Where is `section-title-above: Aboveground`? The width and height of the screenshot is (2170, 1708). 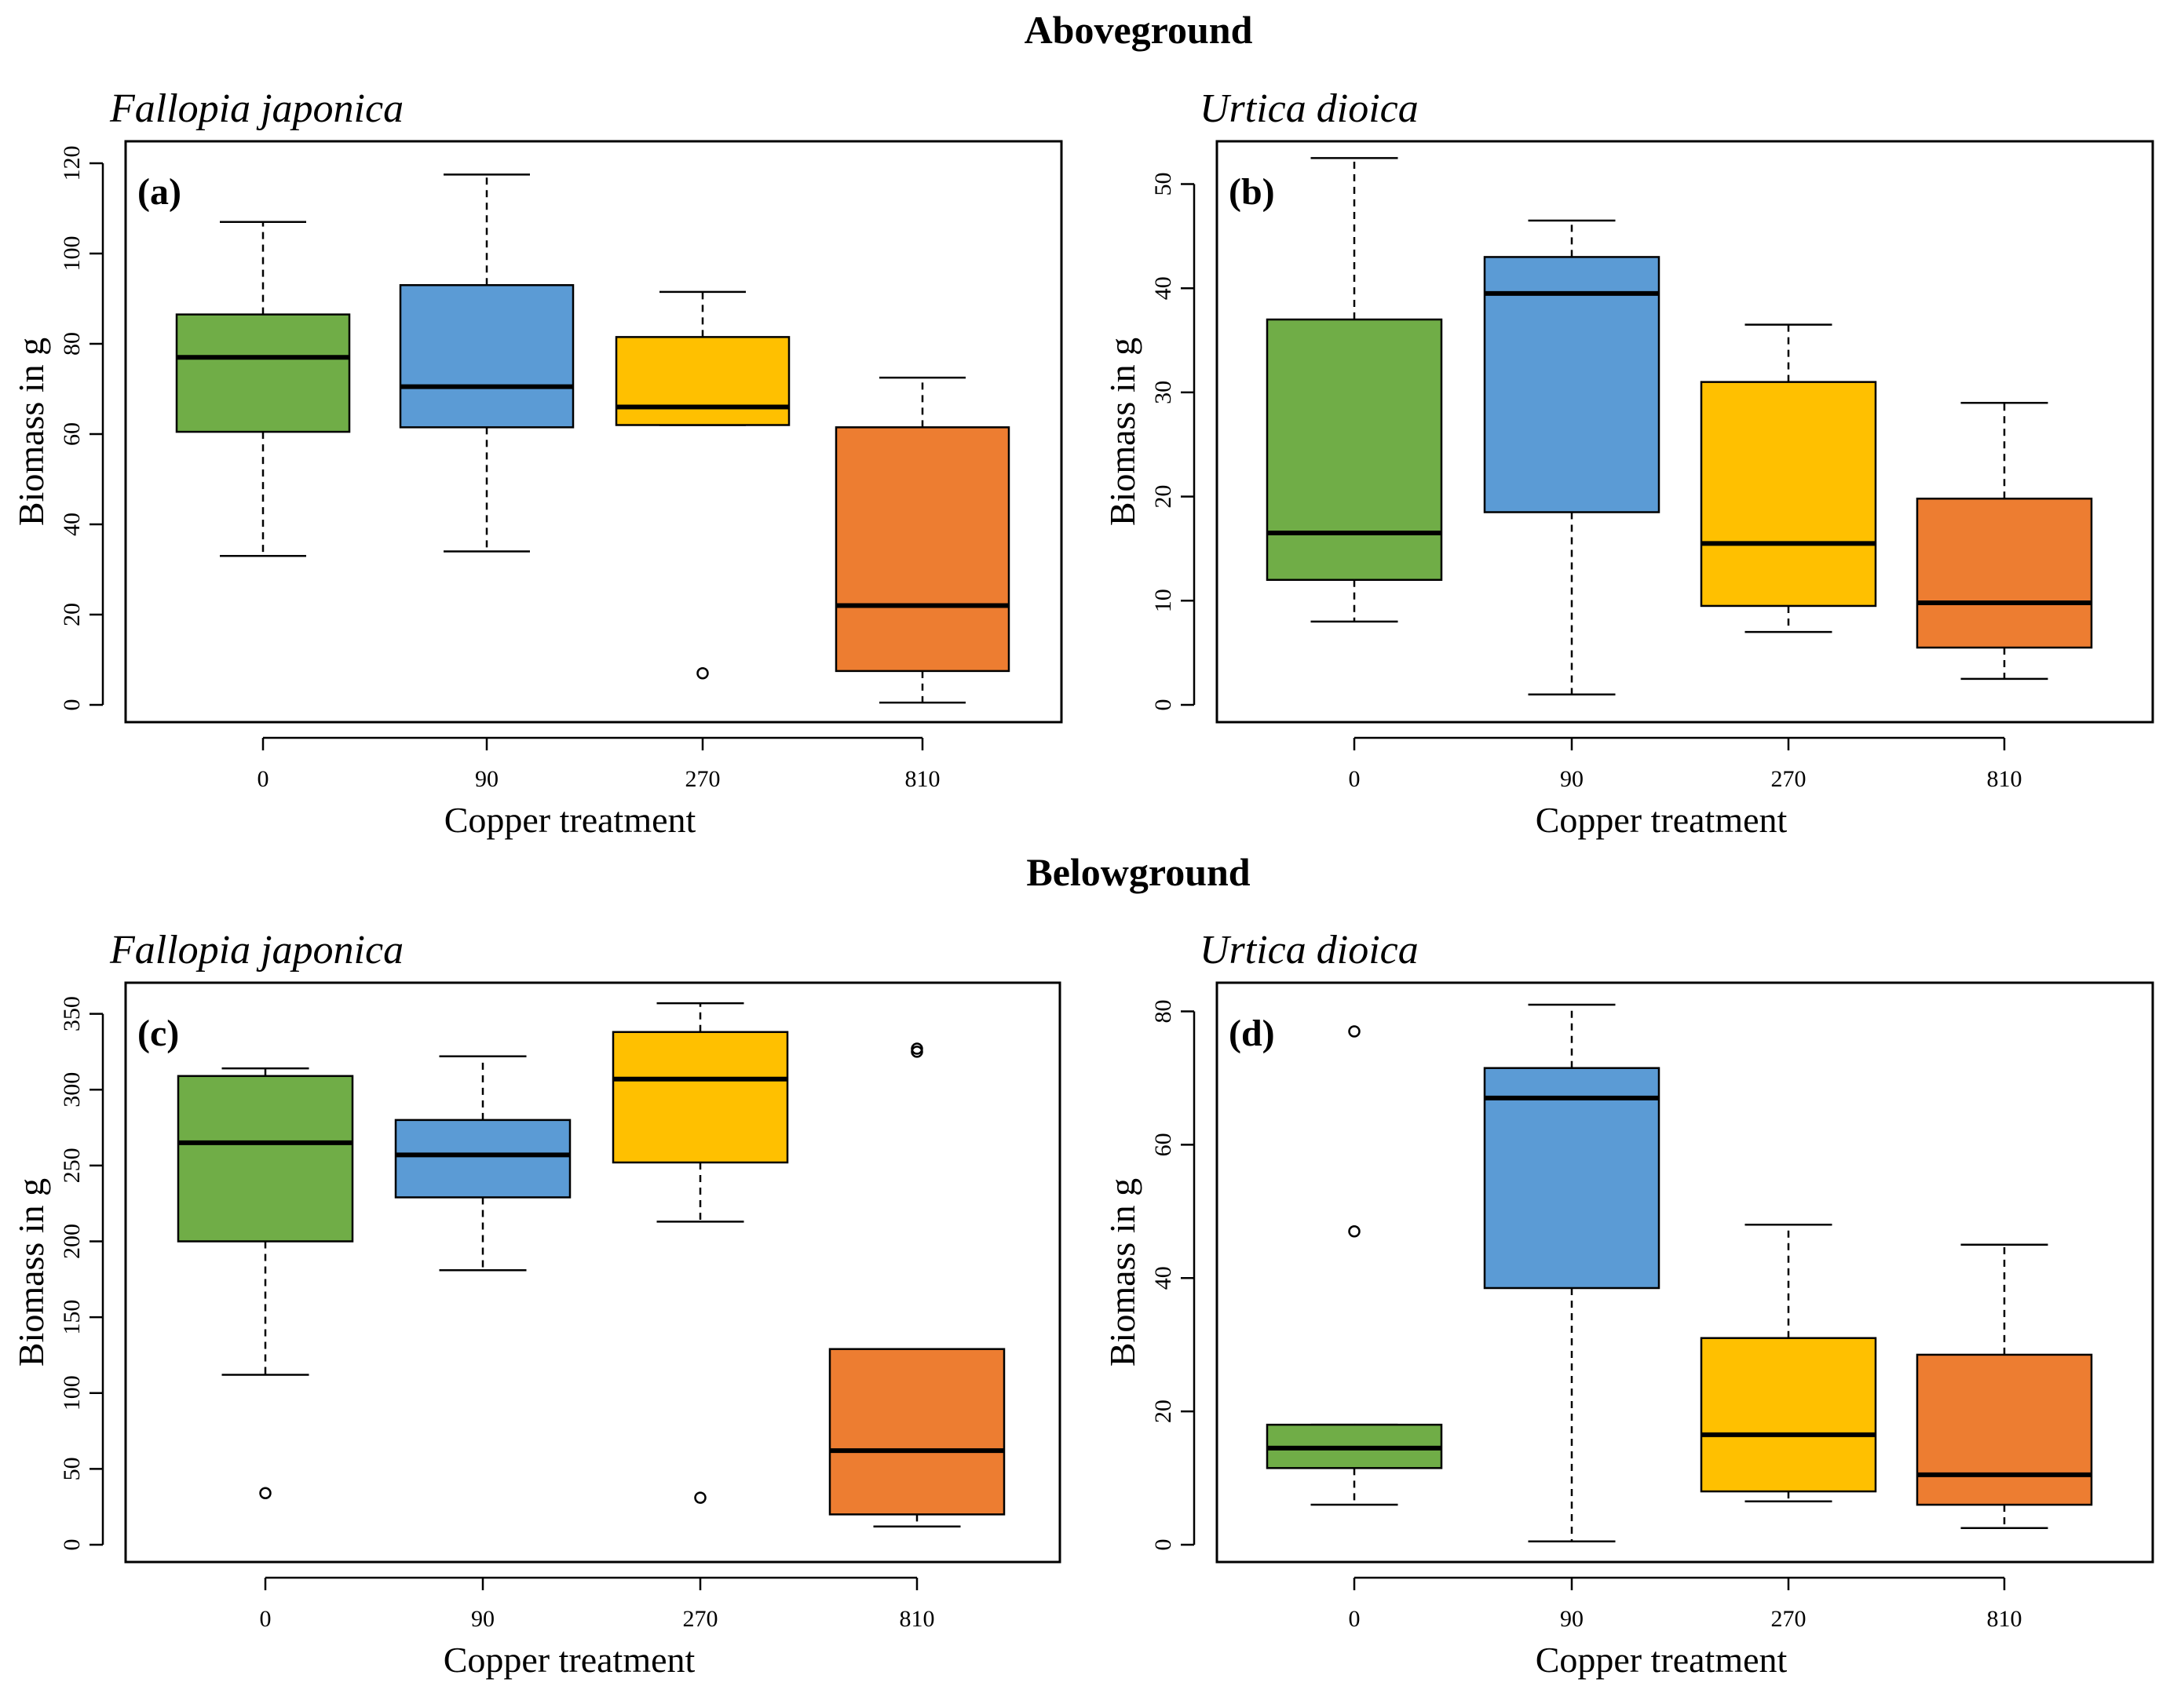 section-title-above: Aboveground is located at coordinates (1139, 30).